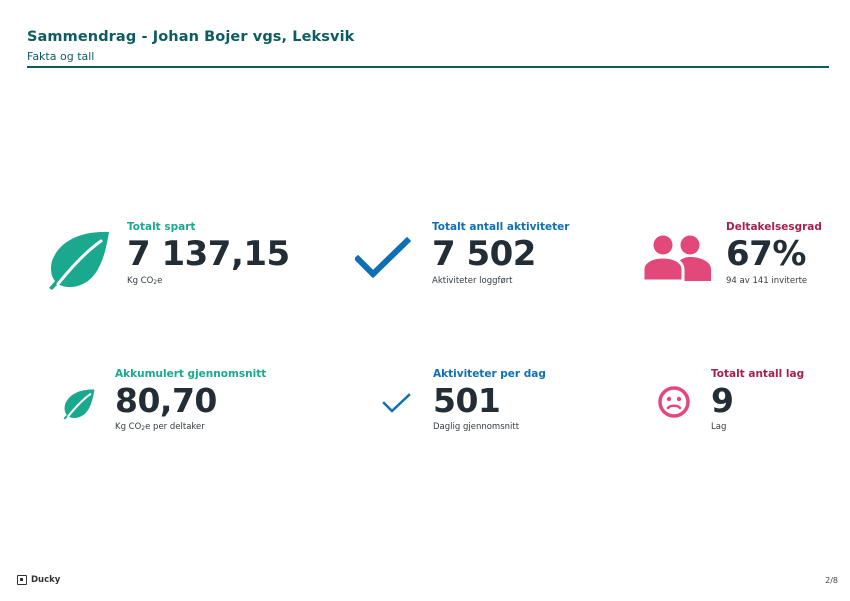 The width and height of the screenshot is (850, 601). I want to click on footer-brand: Ducky, so click(38, 580).